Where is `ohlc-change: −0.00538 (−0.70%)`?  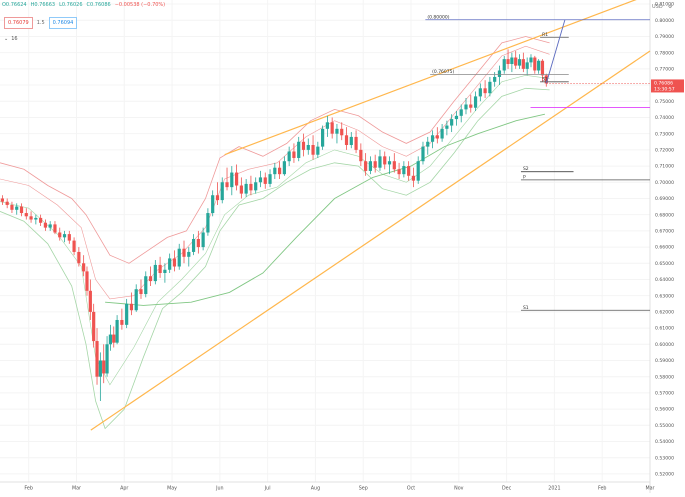 ohlc-change: −0.00538 (−0.70%) is located at coordinates (140, 5).